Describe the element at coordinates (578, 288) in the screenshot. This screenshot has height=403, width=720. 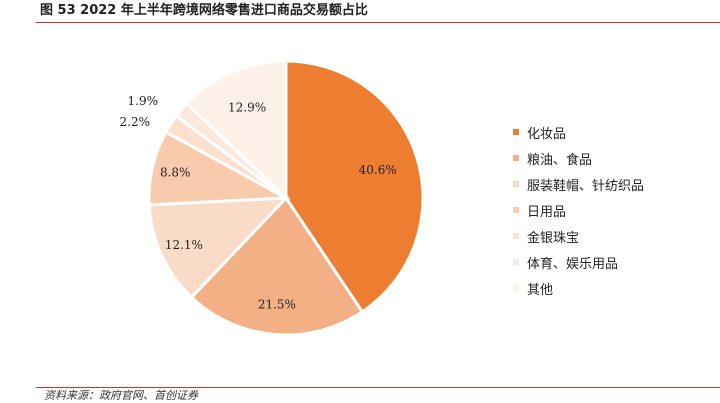
I see `legend-item: 其他` at that location.